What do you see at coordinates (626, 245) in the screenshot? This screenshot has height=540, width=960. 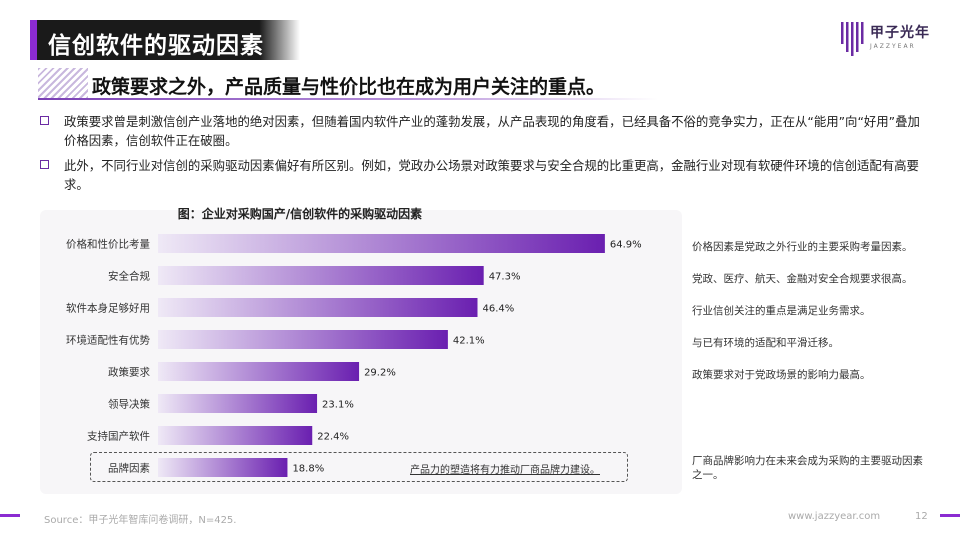 I see `value-label: 64.9%` at bounding box center [626, 245].